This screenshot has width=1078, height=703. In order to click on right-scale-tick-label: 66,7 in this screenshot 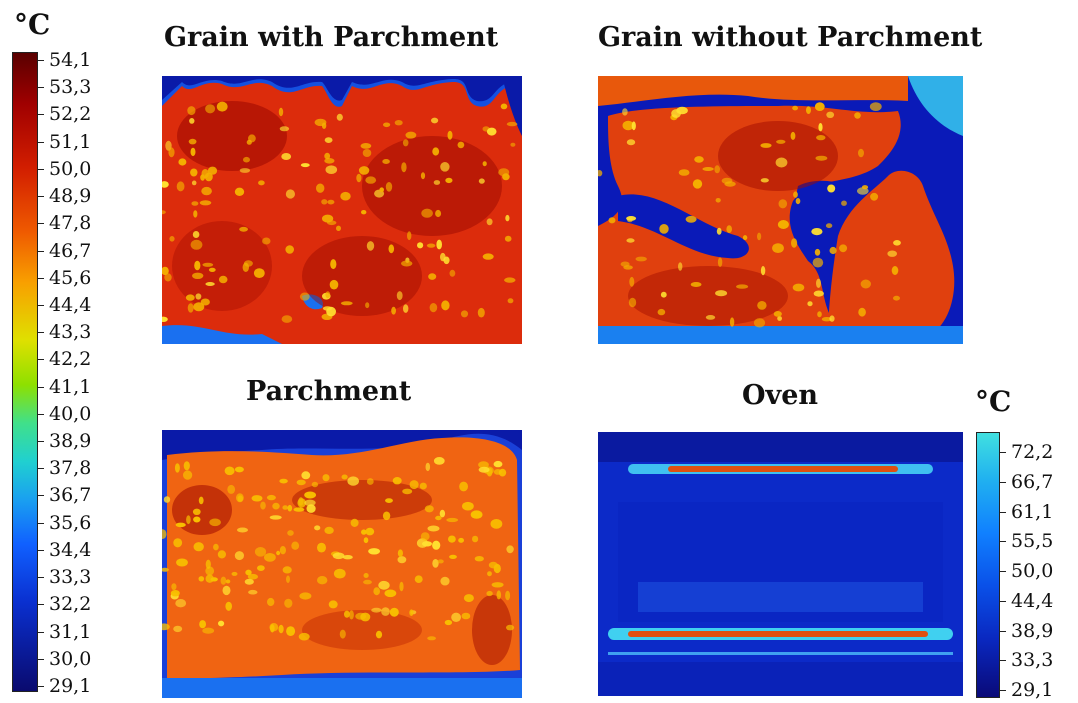, I will do `click(1032, 481)`.